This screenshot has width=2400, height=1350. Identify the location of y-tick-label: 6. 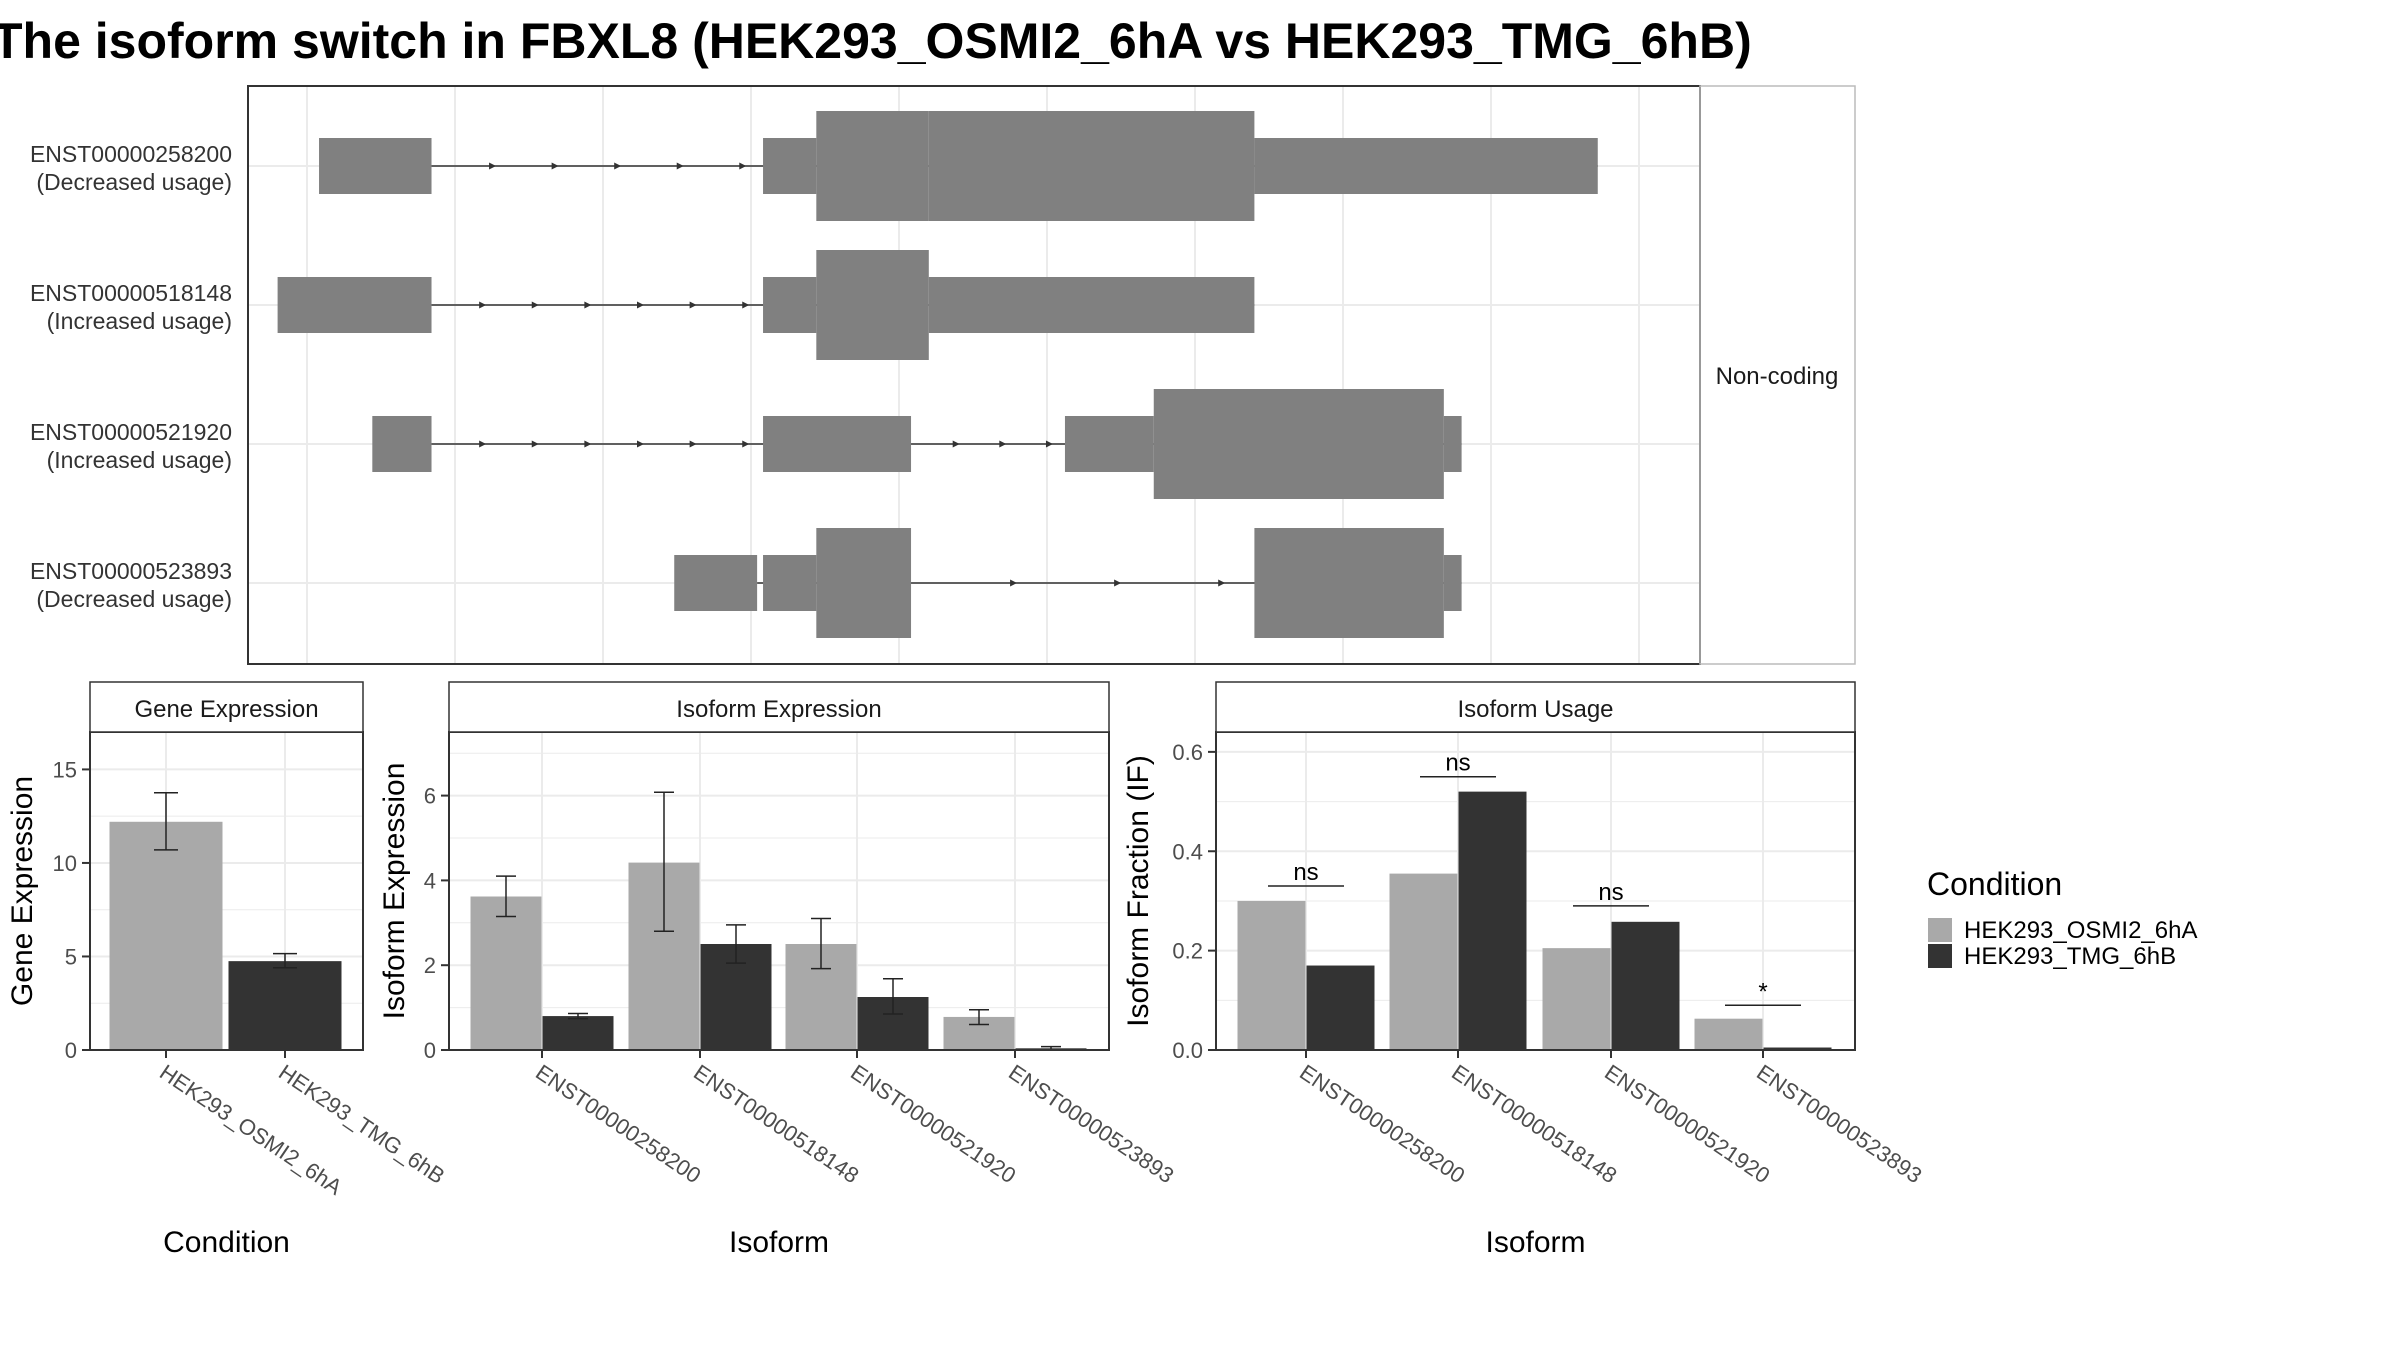
(430, 796).